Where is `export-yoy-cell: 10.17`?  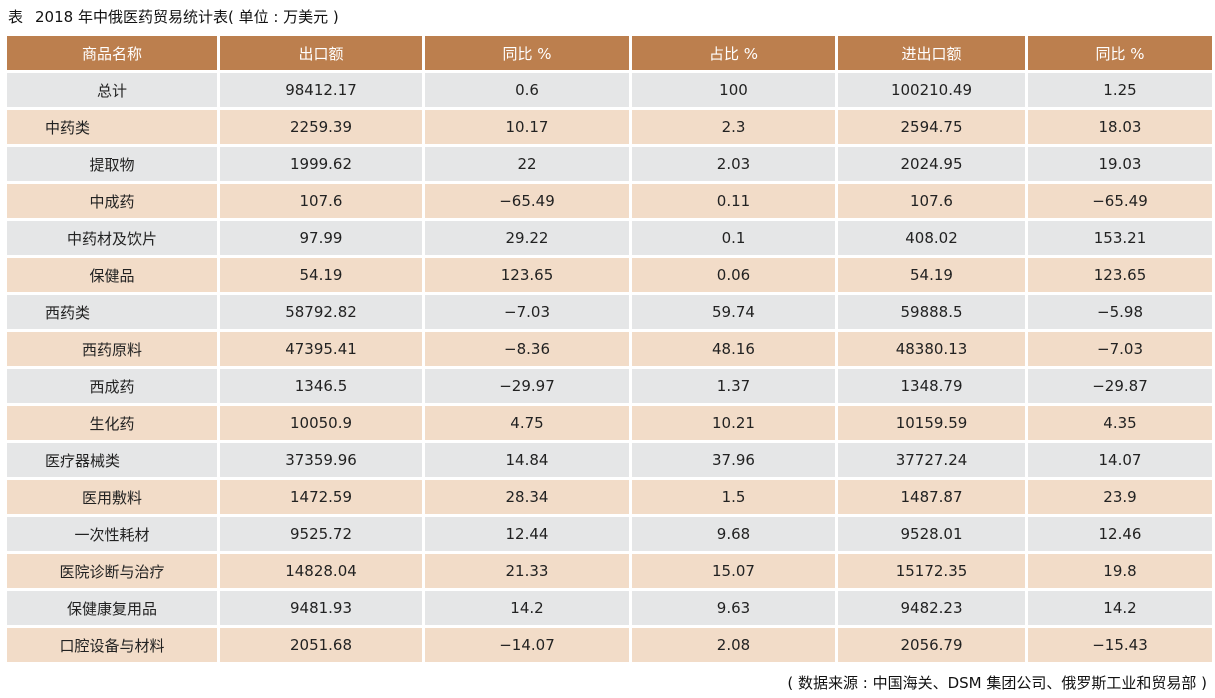
export-yoy-cell: 10.17 is located at coordinates (527, 127).